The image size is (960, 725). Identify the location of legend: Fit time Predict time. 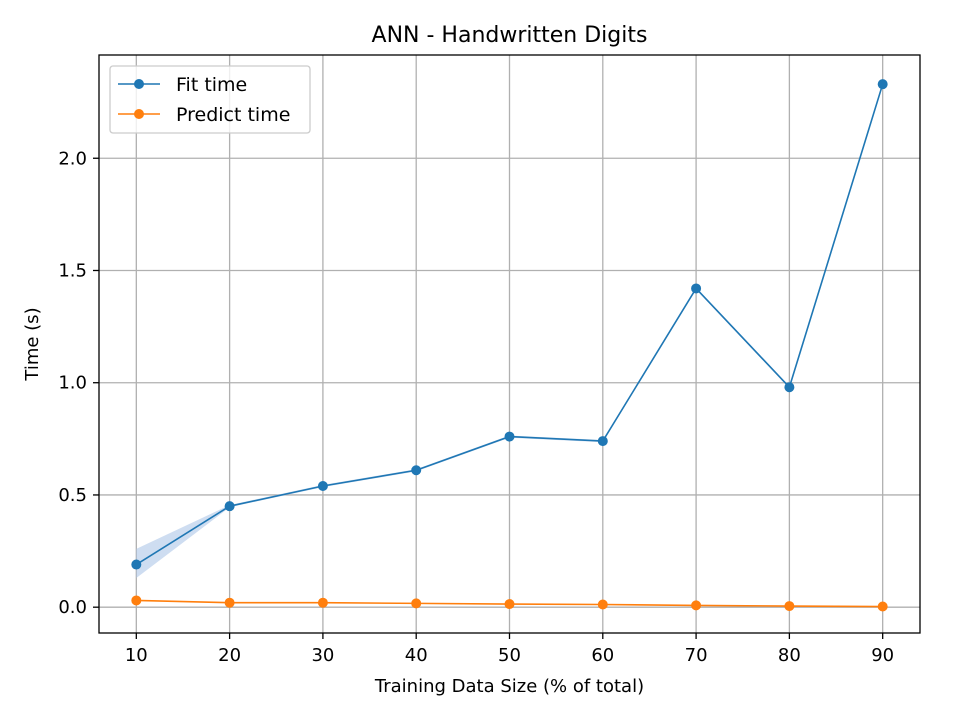
(210, 99).